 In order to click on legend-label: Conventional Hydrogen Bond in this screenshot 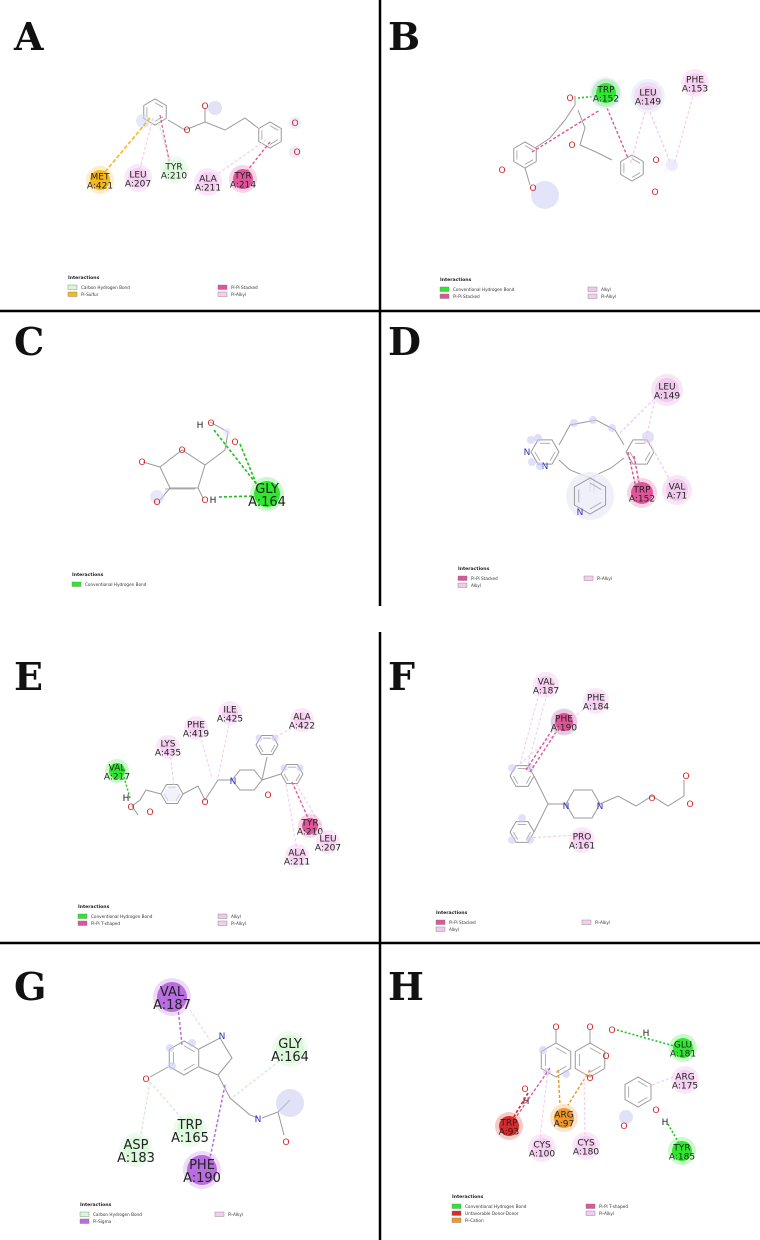, I will do `click(496, 1206)`.